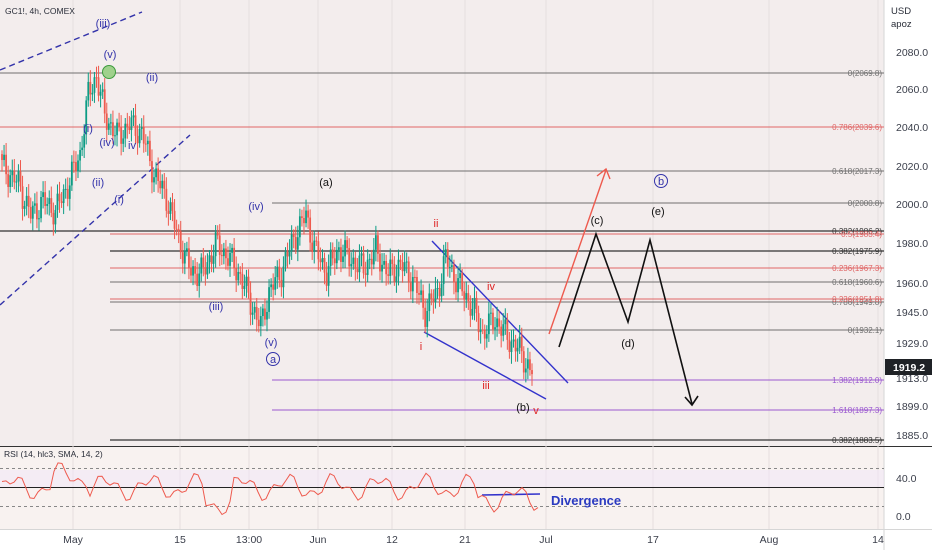 The image size is (932, 550). I want to click on wave-label: (b), so click(522, 408).